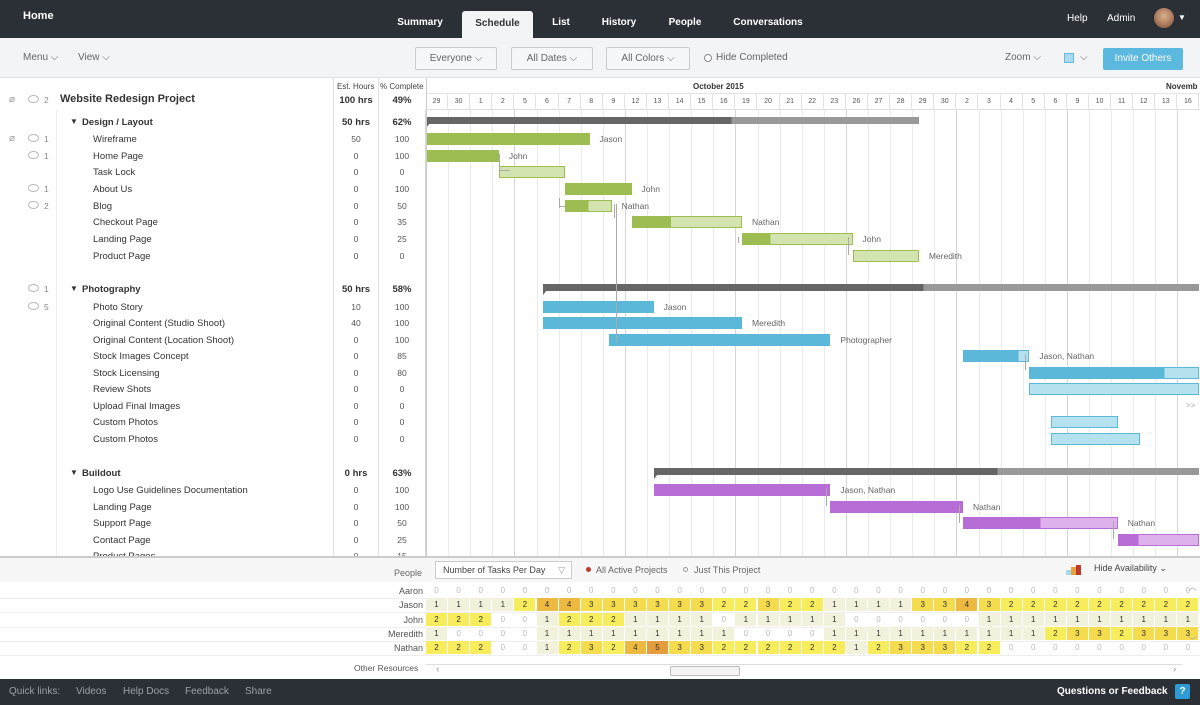  I want to click on task-row: Upload Final Images 0 0, so click(213, 406).